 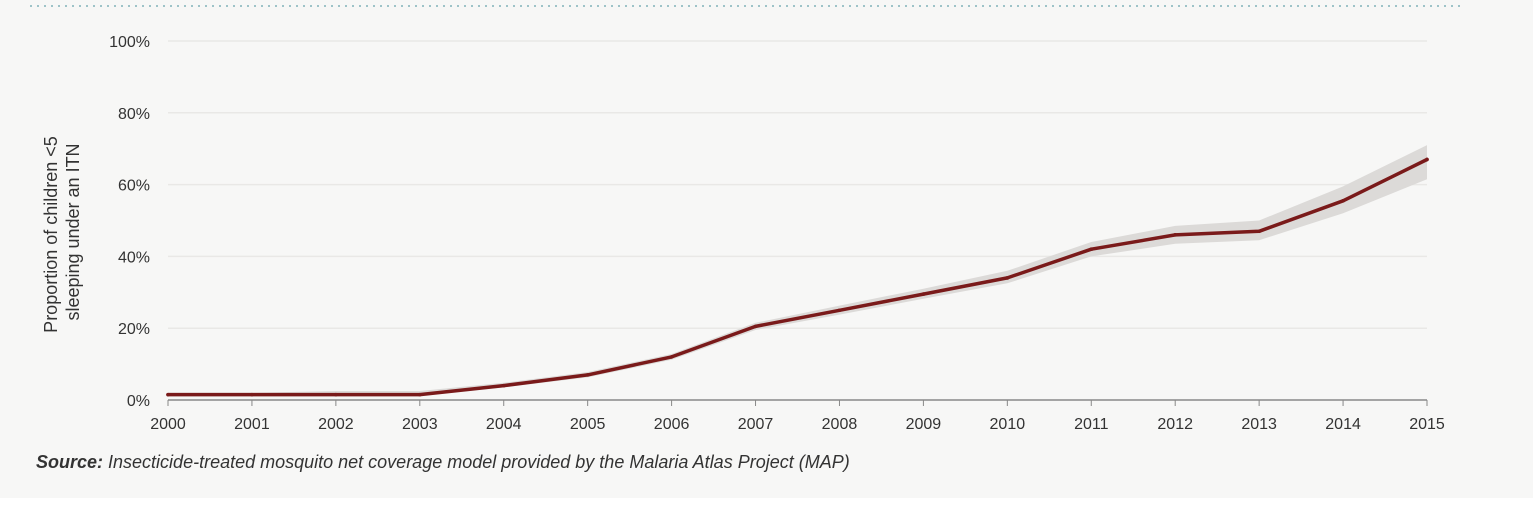 I want to click on data-point-2009, so click(x=923, y=294).